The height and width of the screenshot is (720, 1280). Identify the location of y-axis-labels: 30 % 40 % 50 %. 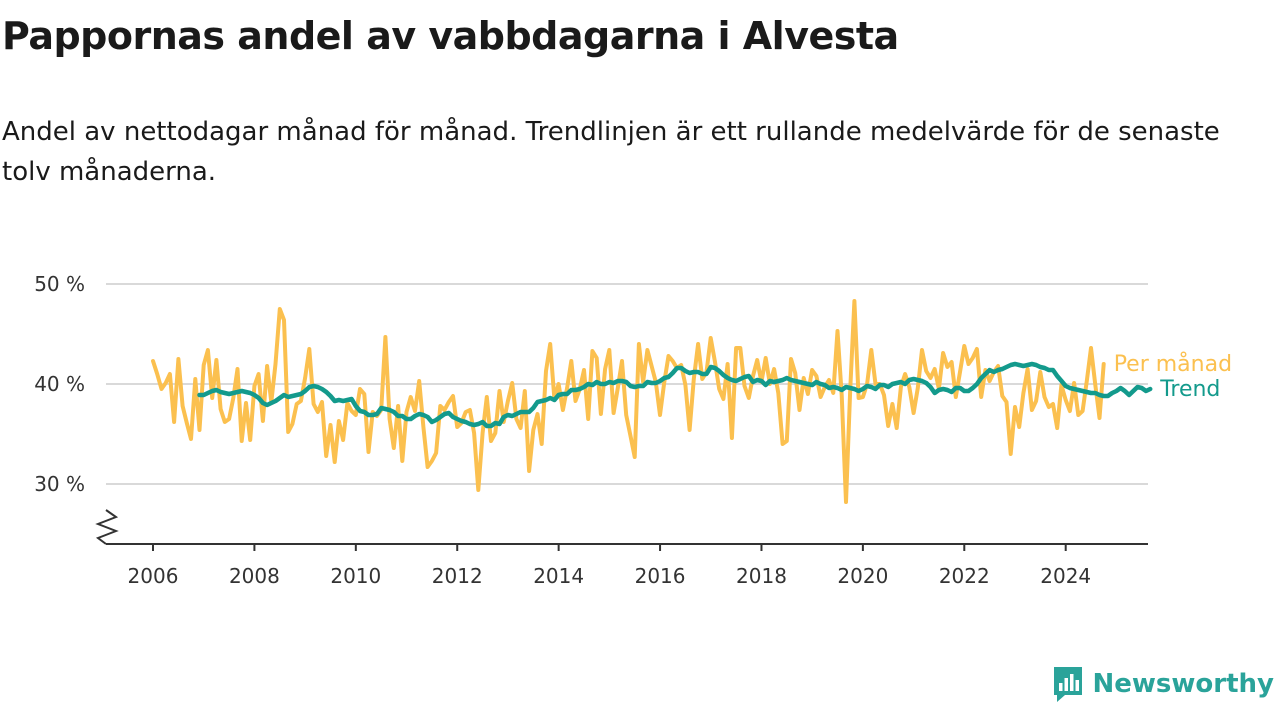
(59, 384).